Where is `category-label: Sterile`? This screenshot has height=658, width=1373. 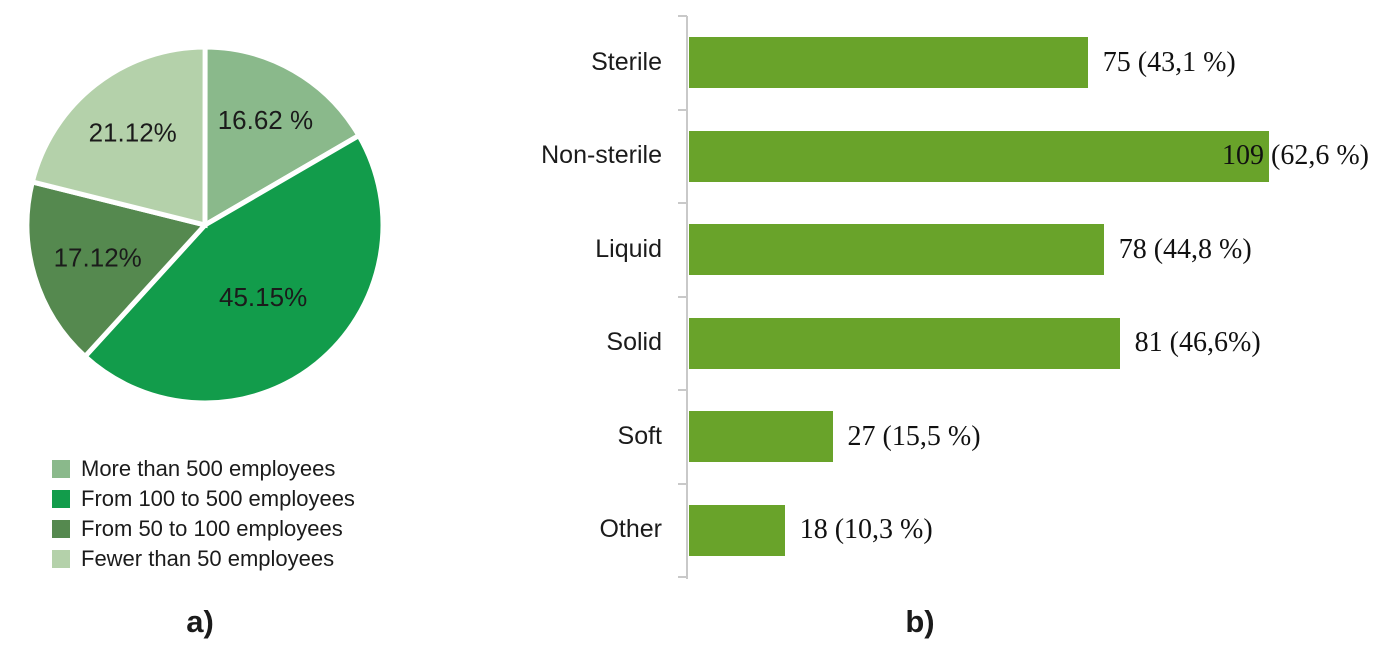 category-label: Sterile is located at coordinates (626, 61).